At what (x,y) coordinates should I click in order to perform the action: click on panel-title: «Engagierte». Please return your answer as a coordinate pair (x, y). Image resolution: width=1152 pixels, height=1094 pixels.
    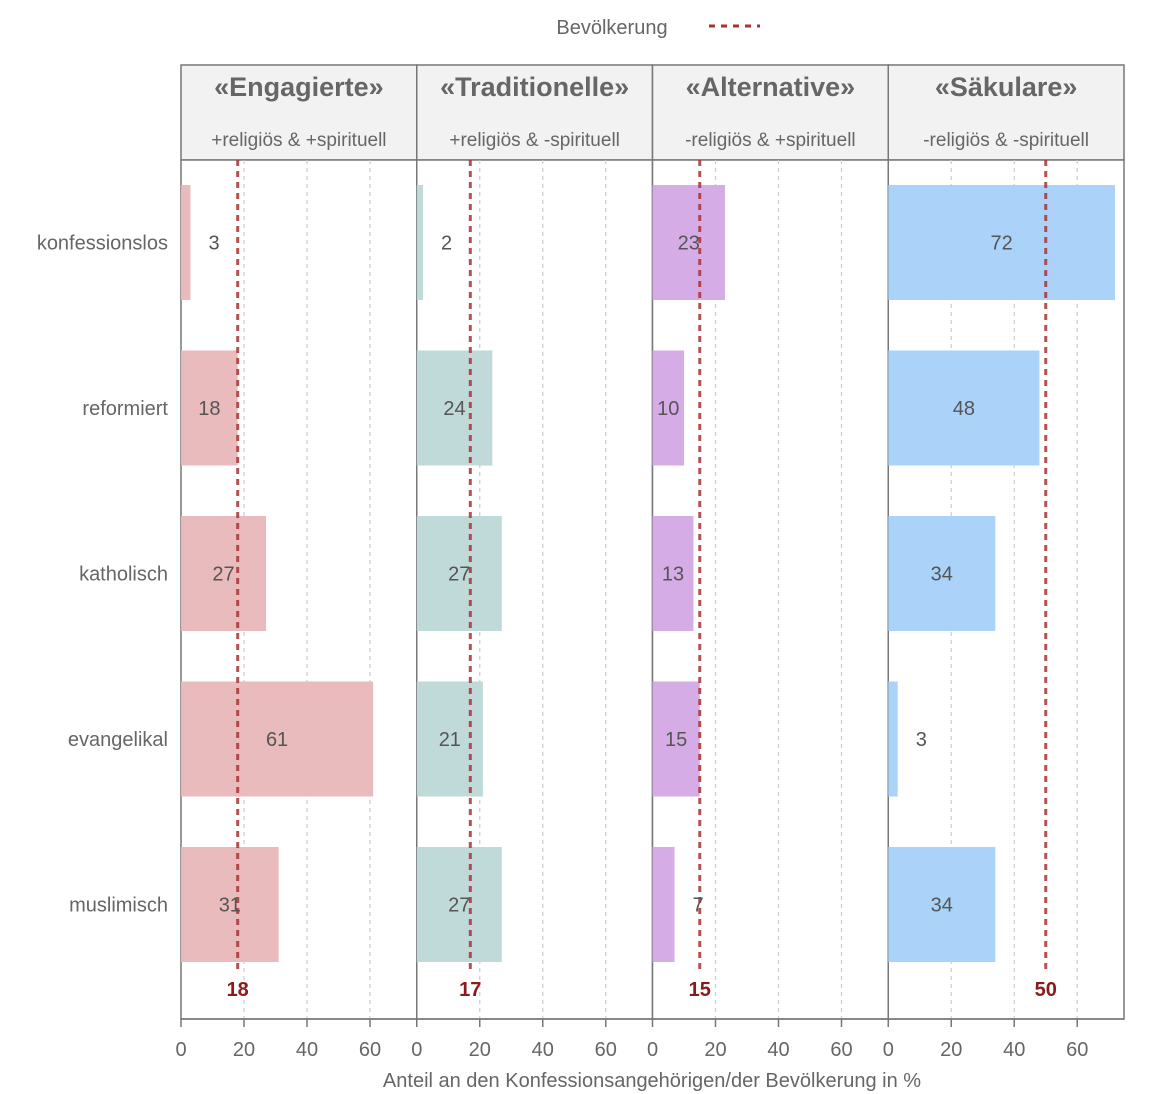
    Looking at the image, I should click on (299, 87).